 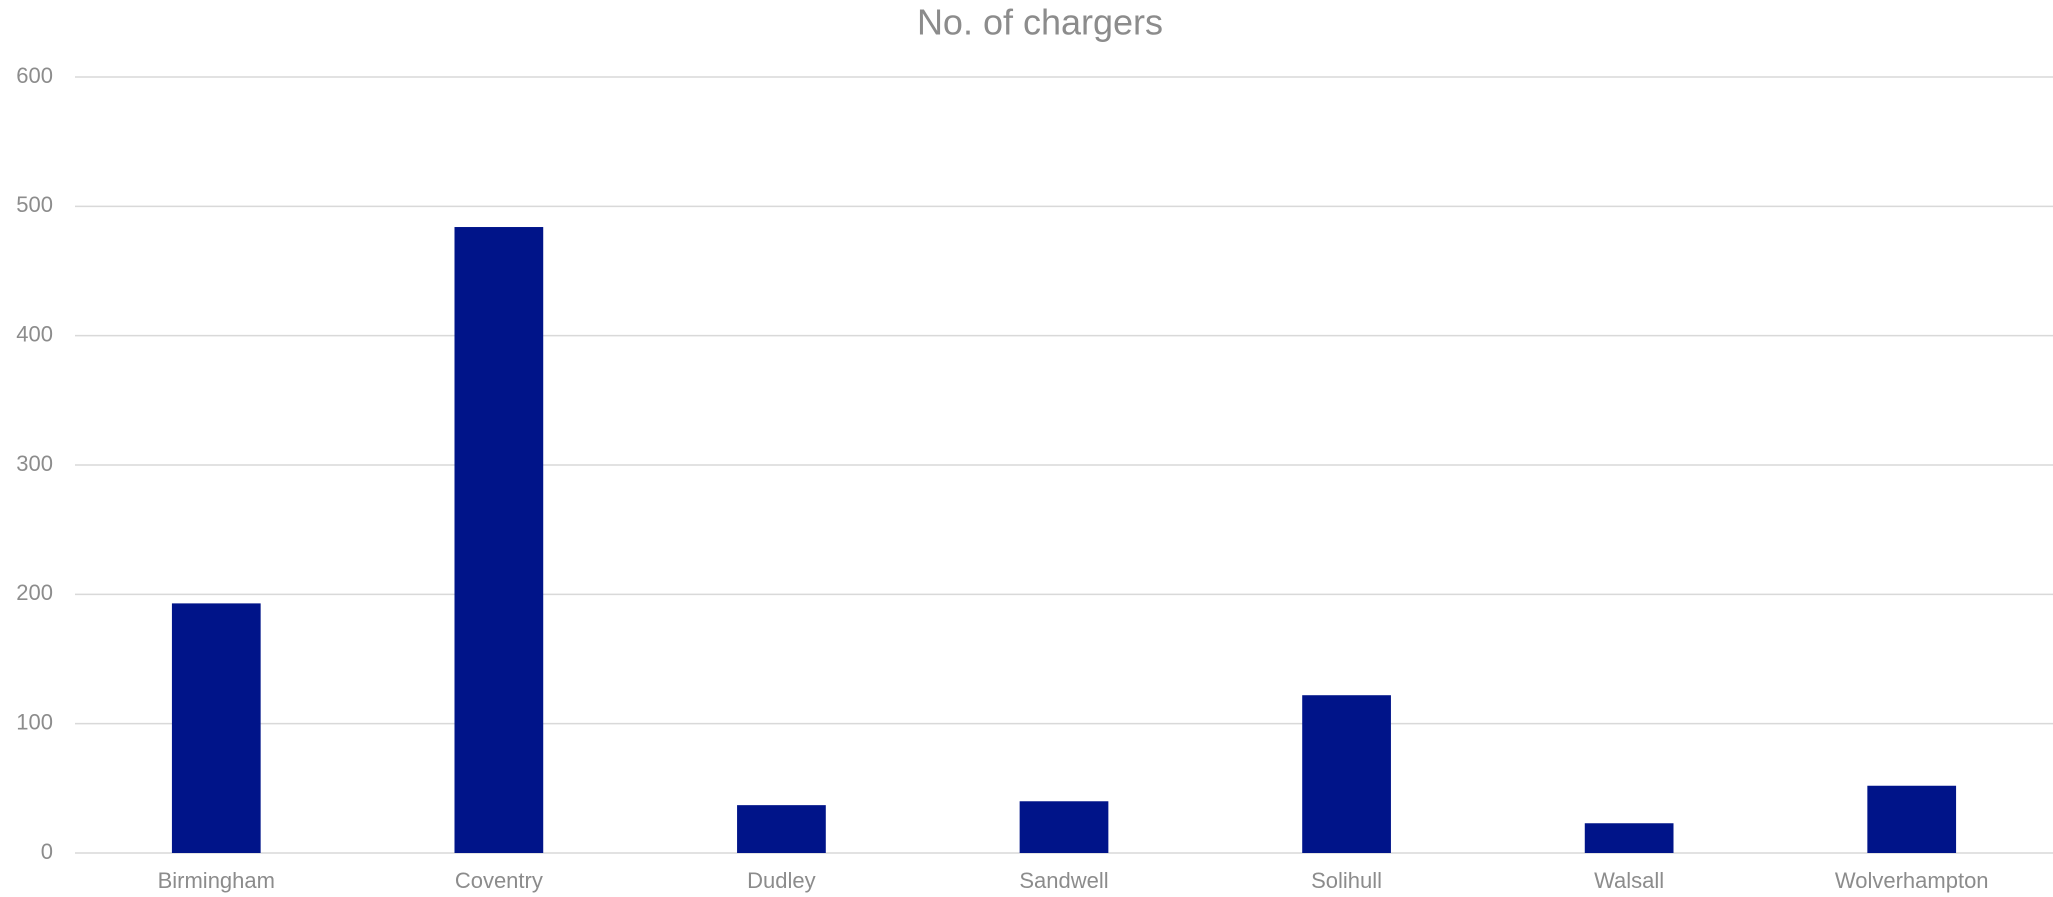 I want to click on y-tick-label: 400, so click(x=34, y=333).